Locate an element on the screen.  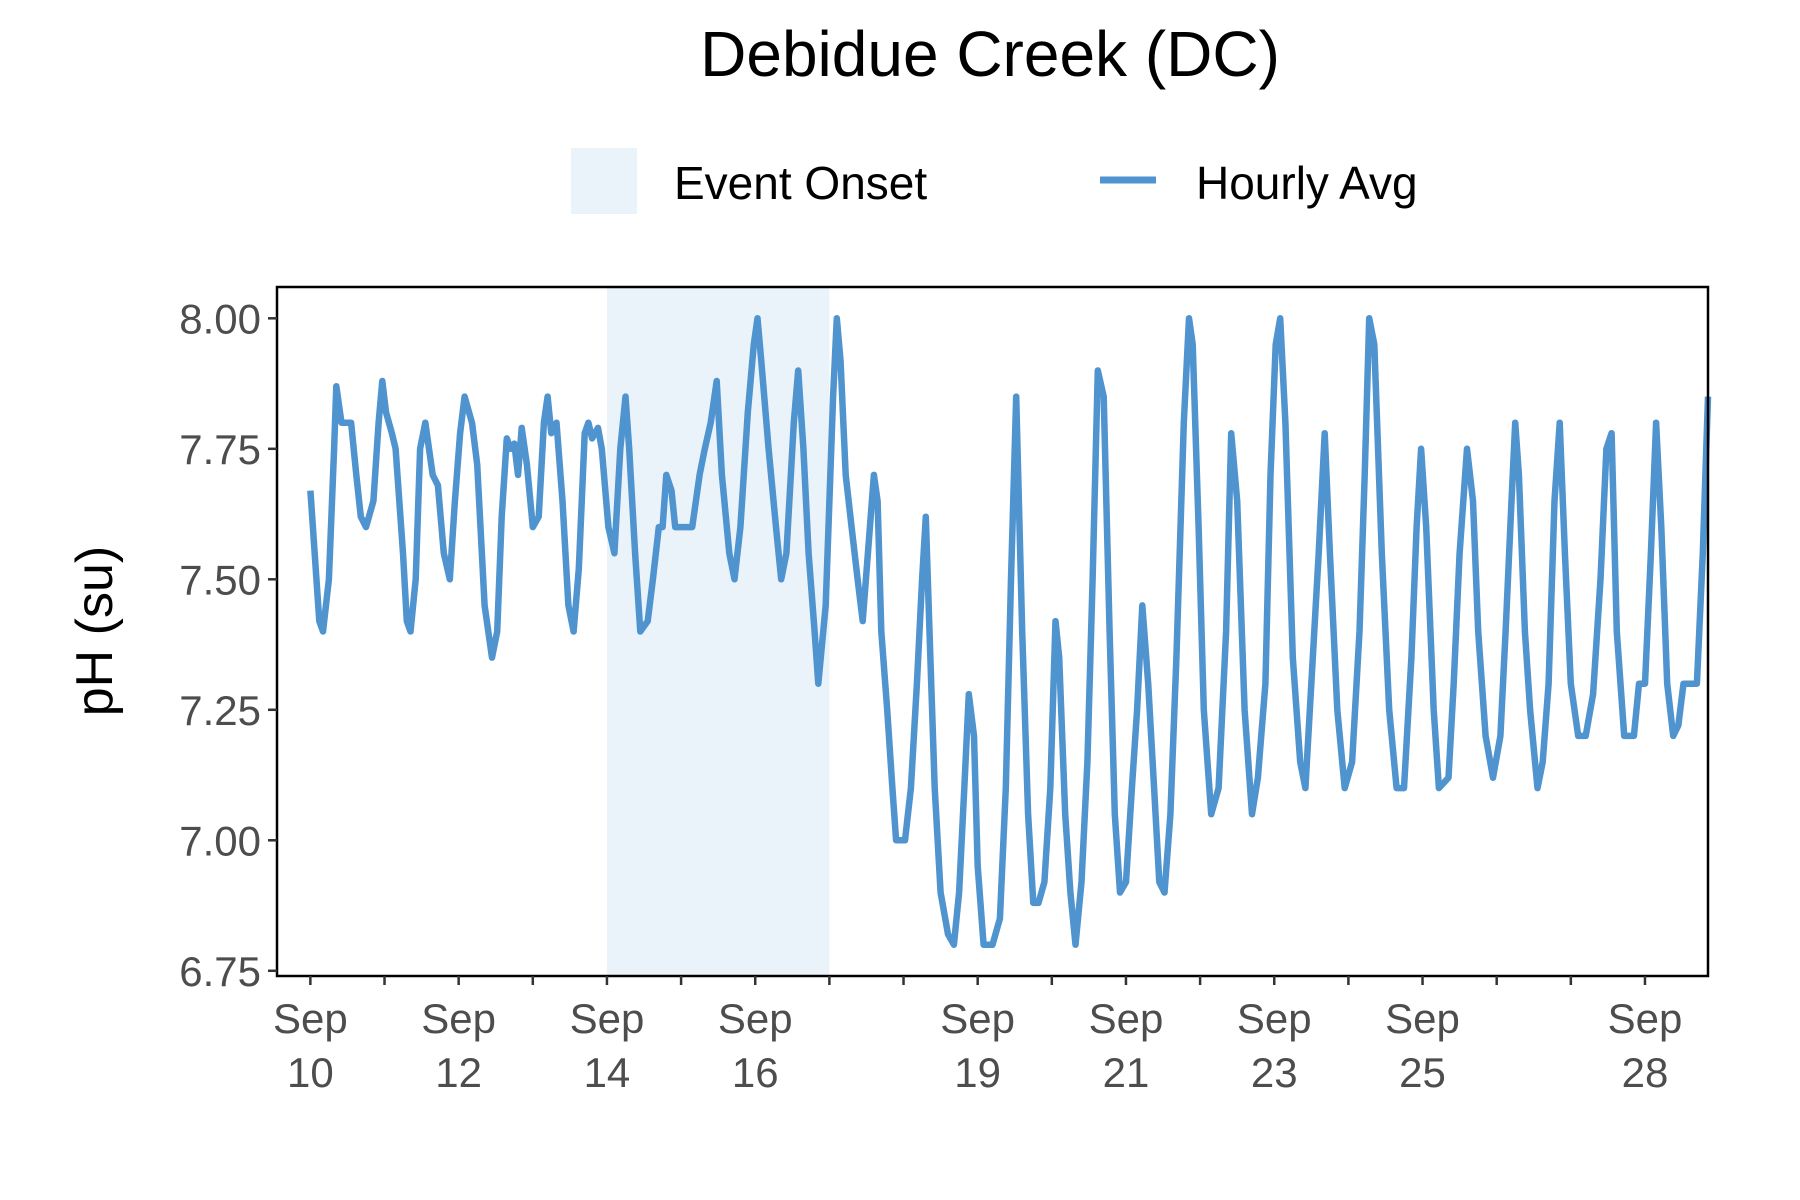
legend-swatch-event-onset is located at coordinates (604, 181).